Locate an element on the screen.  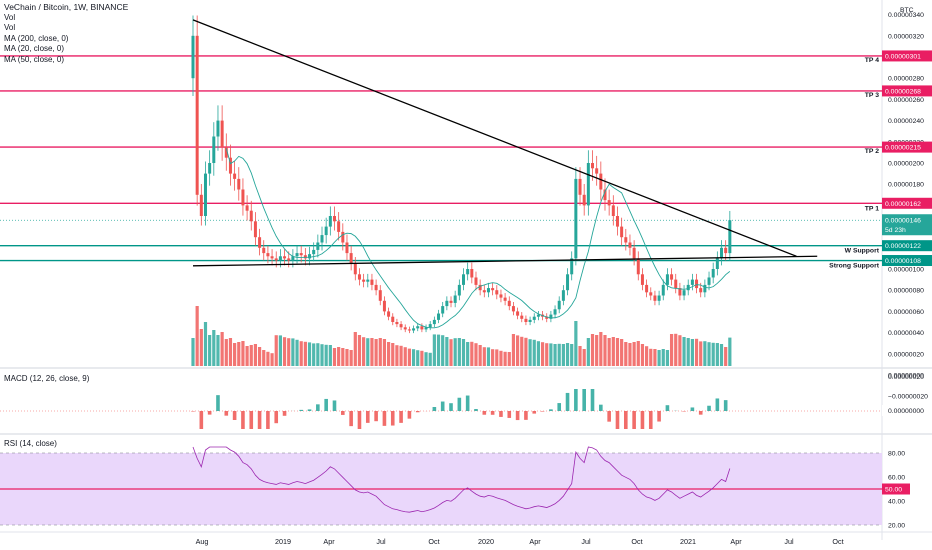
macd-pane-label: MACD (12, 26, close, 9) is located at coordinates (47, 378).